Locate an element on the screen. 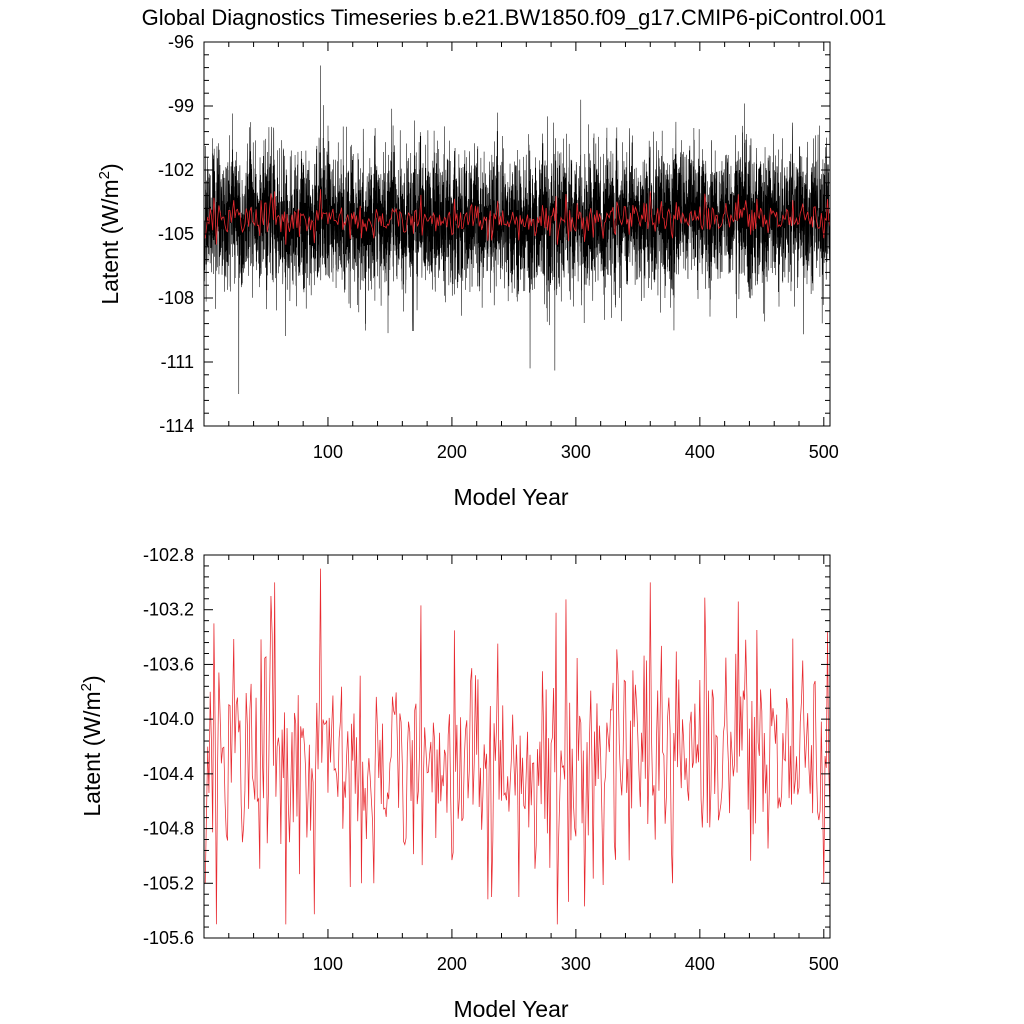 This screenshot has width=1024, height=1024. bottom-y-tick-label: -104.8 is located at coordinates (168, 829).